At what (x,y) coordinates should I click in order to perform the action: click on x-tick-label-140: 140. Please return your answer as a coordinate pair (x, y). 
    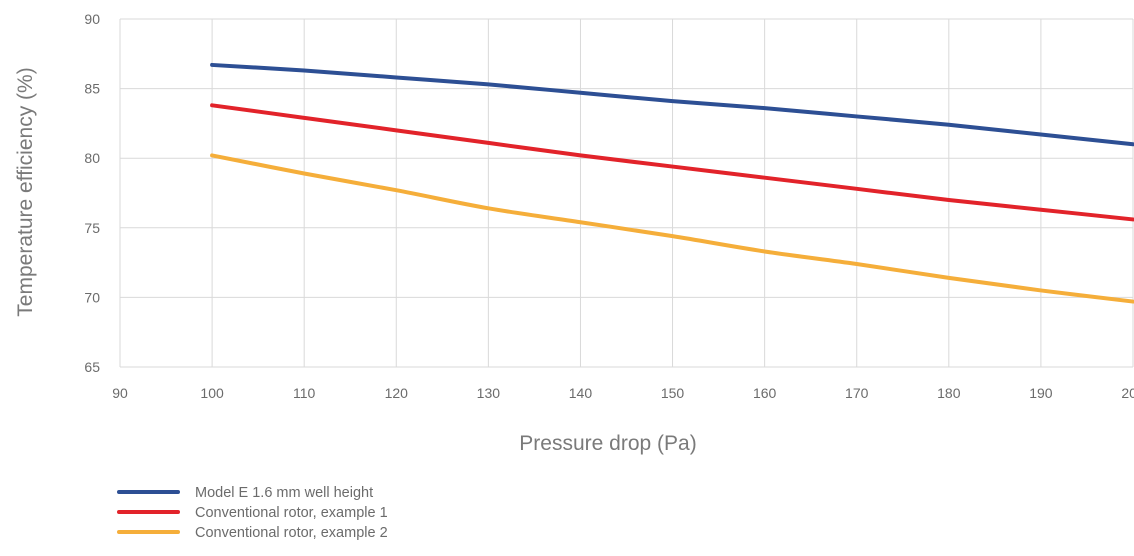
    Looking at the image, I should click on (581, 393).